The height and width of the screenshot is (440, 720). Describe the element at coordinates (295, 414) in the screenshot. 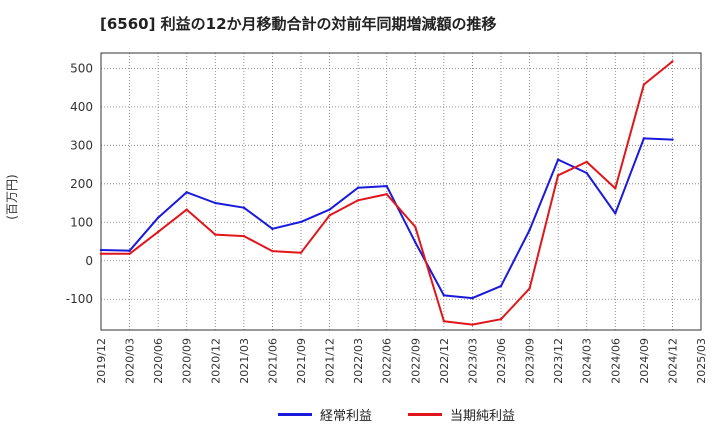

I see `legend-swatch-ordinary-profit` at that location.